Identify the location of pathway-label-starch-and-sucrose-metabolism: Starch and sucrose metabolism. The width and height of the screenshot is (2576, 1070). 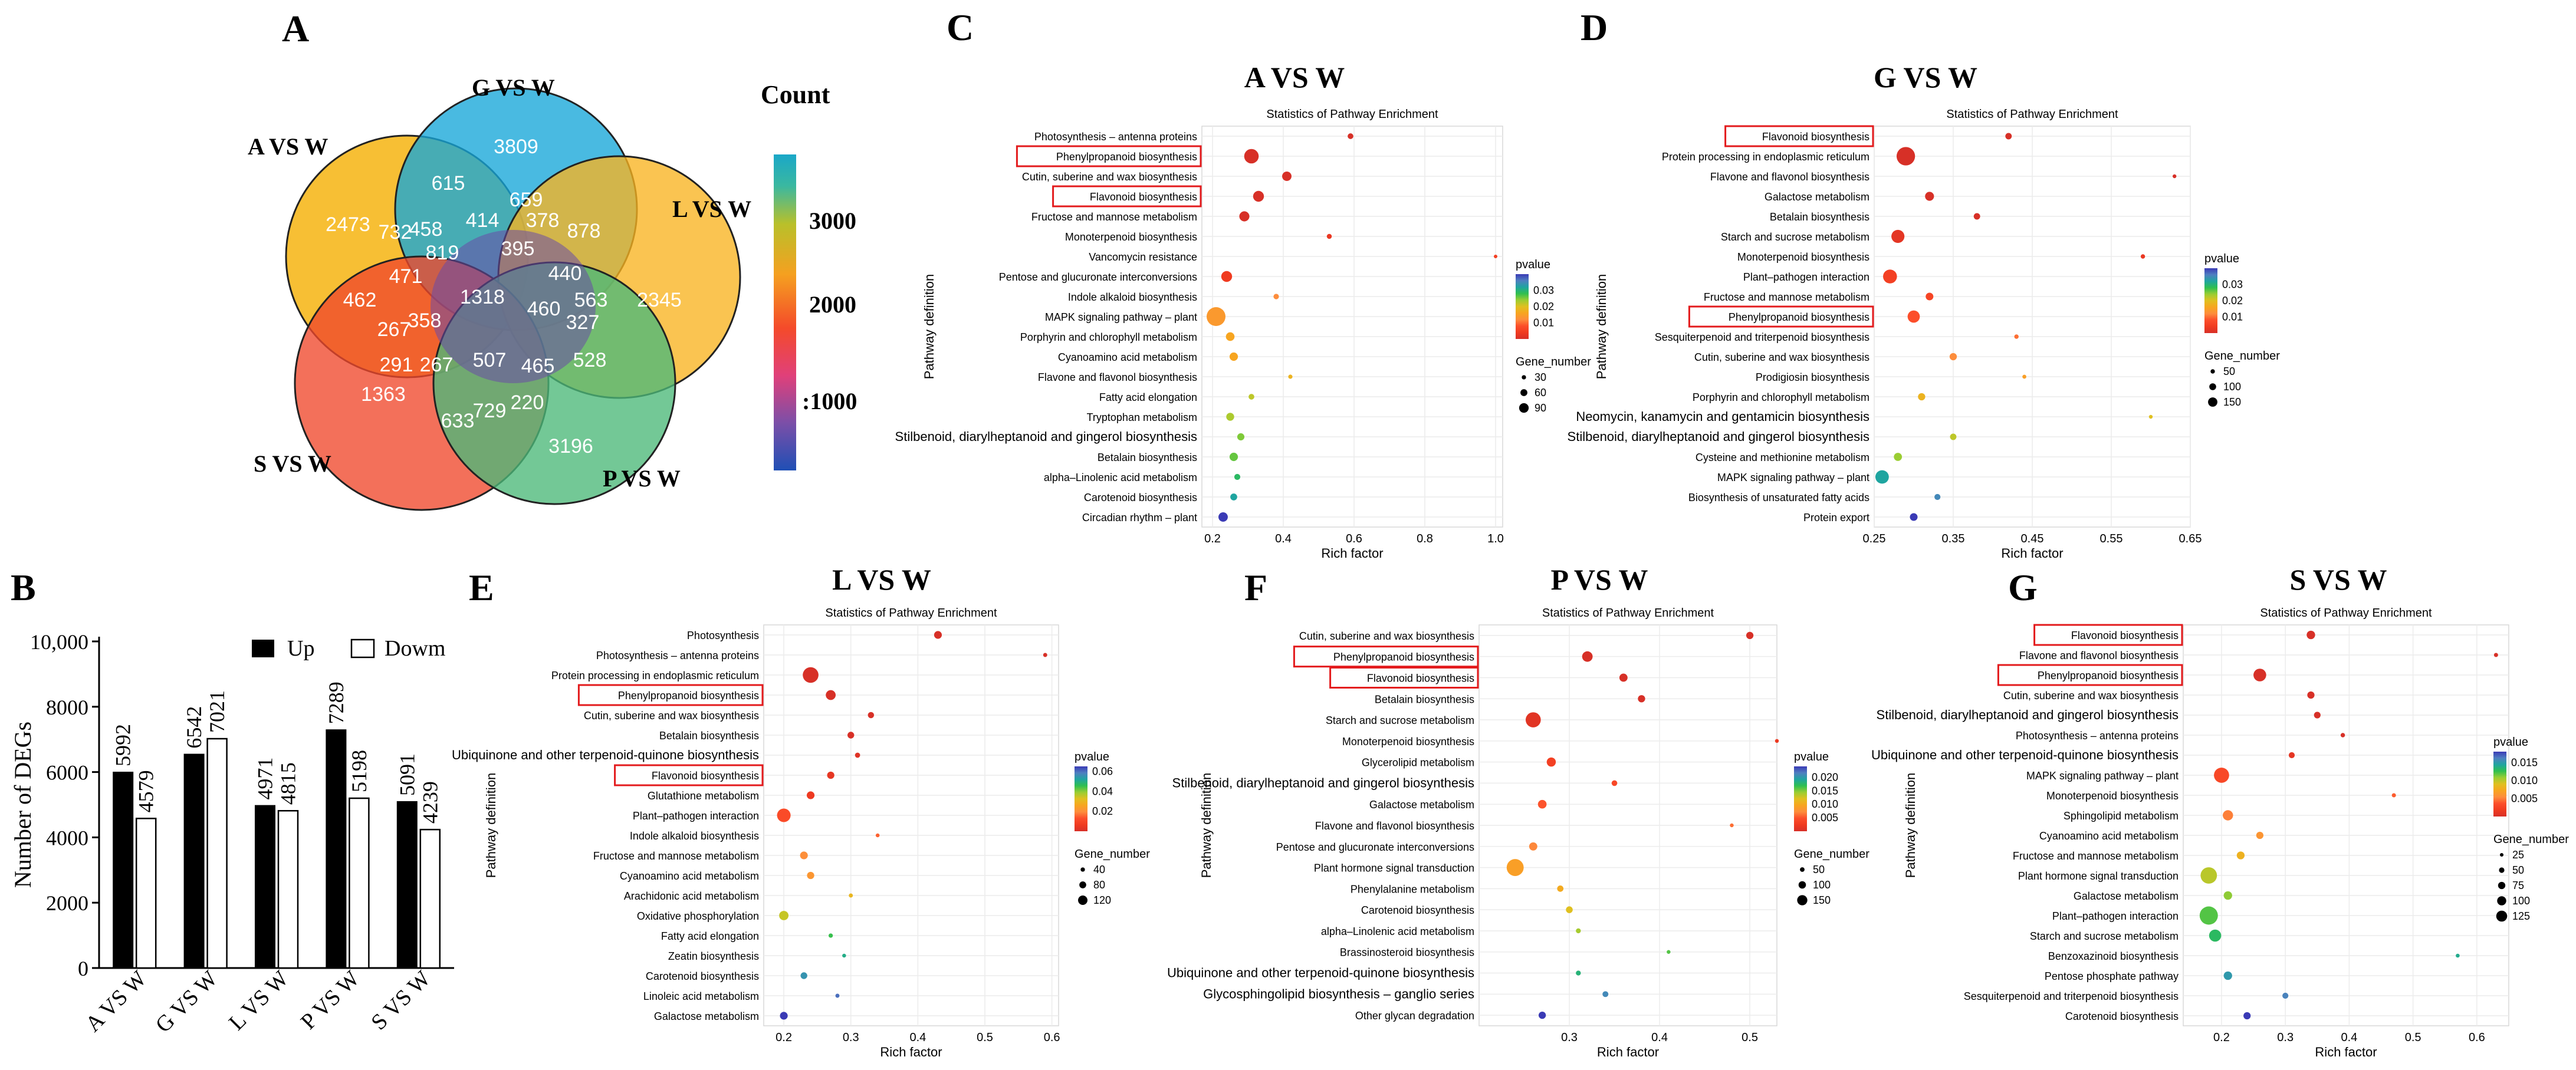
(2104, 936).